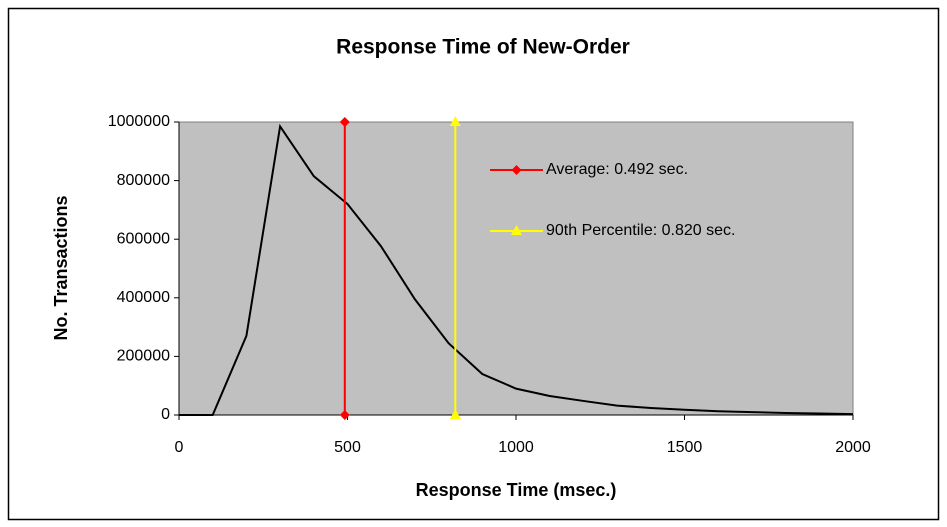 This screenshot has width=947, height=527. Describe the element at coordinates (179, 447) in the screenshot. I see `x-tick-label: 0` at that location.